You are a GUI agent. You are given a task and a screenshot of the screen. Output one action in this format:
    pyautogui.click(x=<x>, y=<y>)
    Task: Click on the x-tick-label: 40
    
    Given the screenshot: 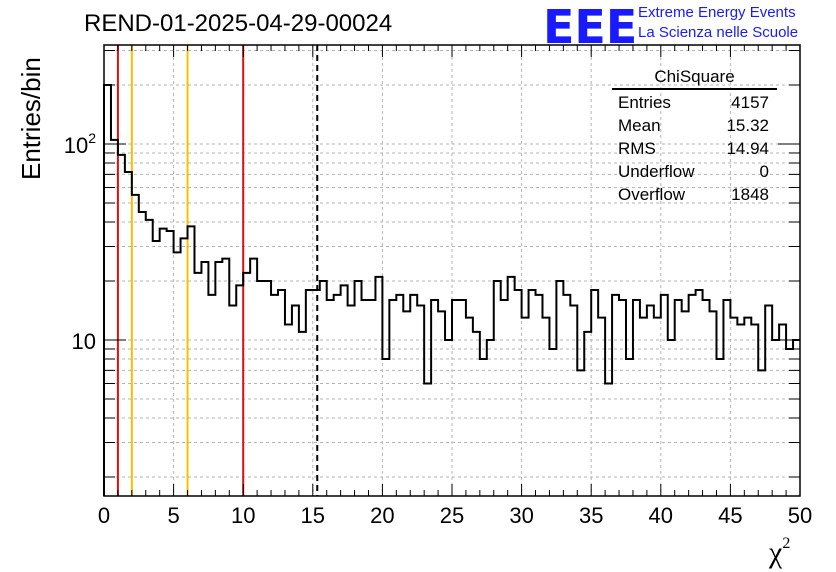 What is the action you would take?
    pyautogui.click(x=661, y=515)
    